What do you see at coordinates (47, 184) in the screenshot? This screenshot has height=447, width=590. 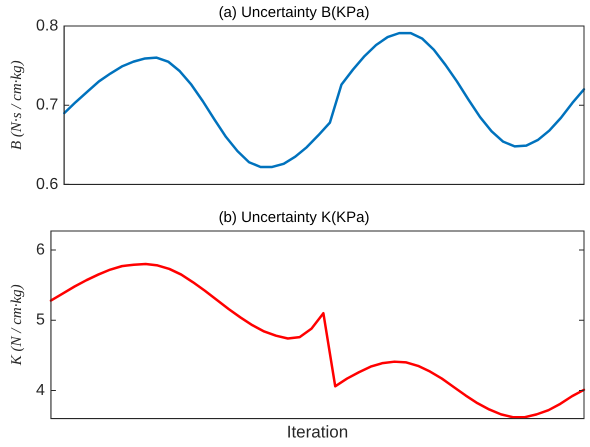 I see `y-tick-label: 0.6` at bounding box center [47, 184].